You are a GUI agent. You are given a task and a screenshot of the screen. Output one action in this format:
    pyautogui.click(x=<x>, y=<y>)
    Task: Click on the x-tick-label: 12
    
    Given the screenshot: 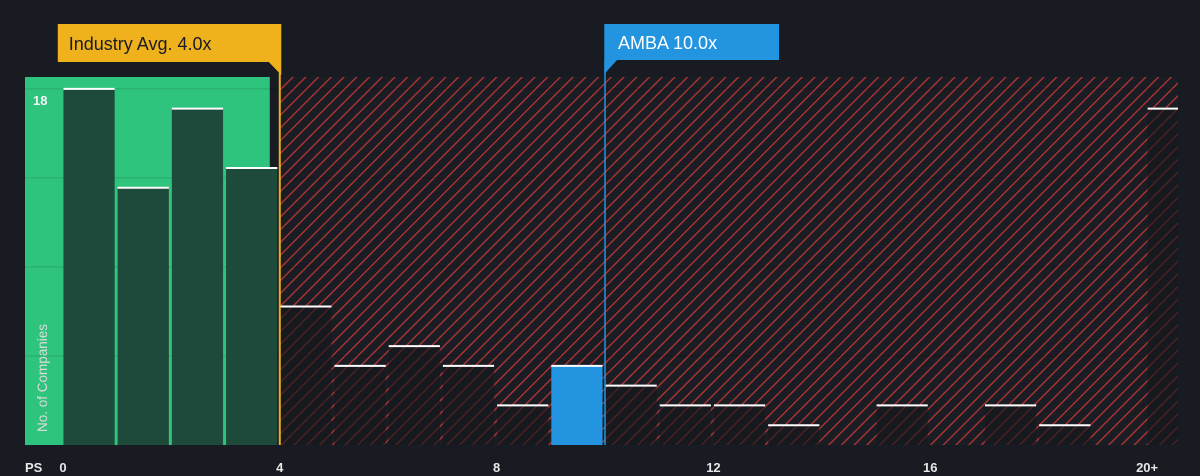 What is the action you would take?
    pyautogui.click(x=713, y=467)
    